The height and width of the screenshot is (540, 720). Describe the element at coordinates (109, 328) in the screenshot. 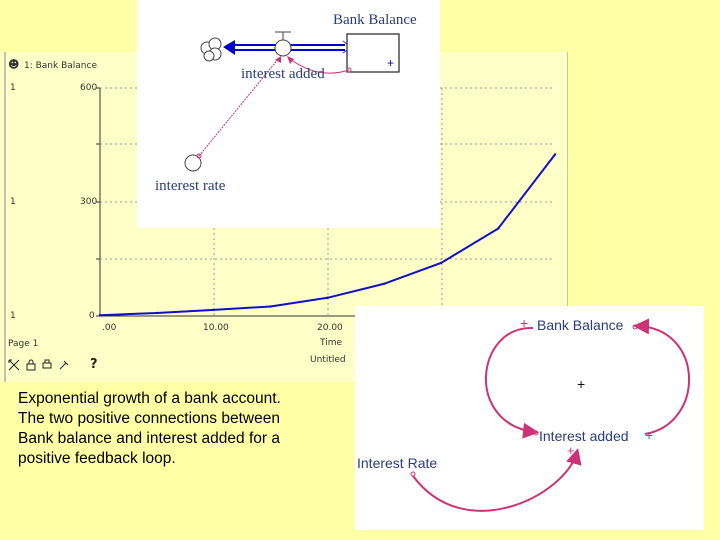

I see `x-tick-0: .00` at that location.